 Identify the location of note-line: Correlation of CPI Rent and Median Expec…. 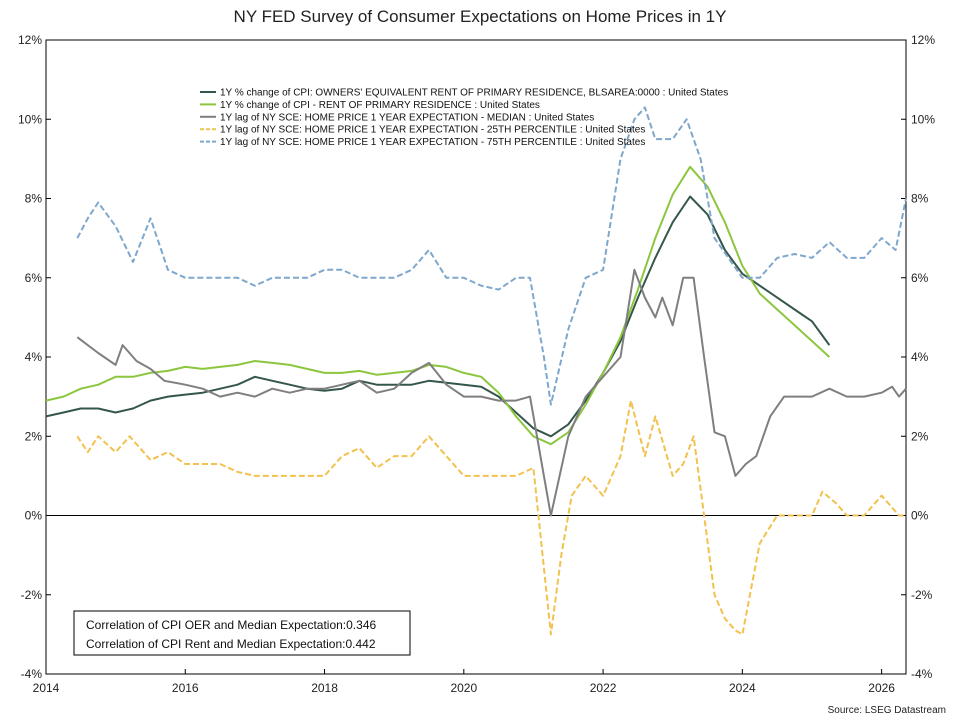
(231, 644).